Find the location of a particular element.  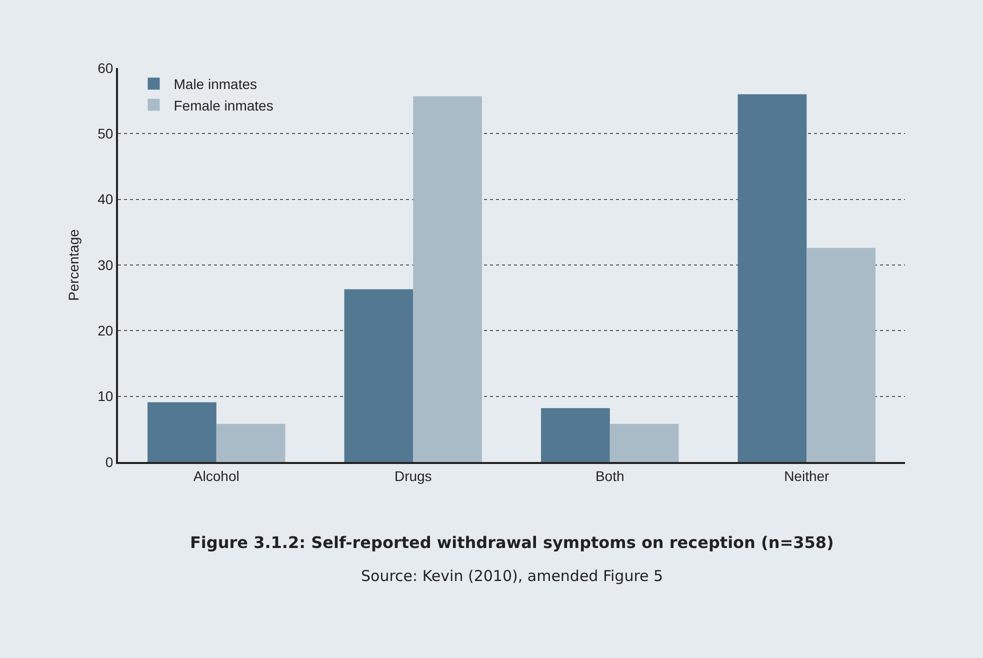

text: Figure 3.1.2: Self-reported withdrawal symptoms on reception (n=358) is located at coordinates (512, 542).